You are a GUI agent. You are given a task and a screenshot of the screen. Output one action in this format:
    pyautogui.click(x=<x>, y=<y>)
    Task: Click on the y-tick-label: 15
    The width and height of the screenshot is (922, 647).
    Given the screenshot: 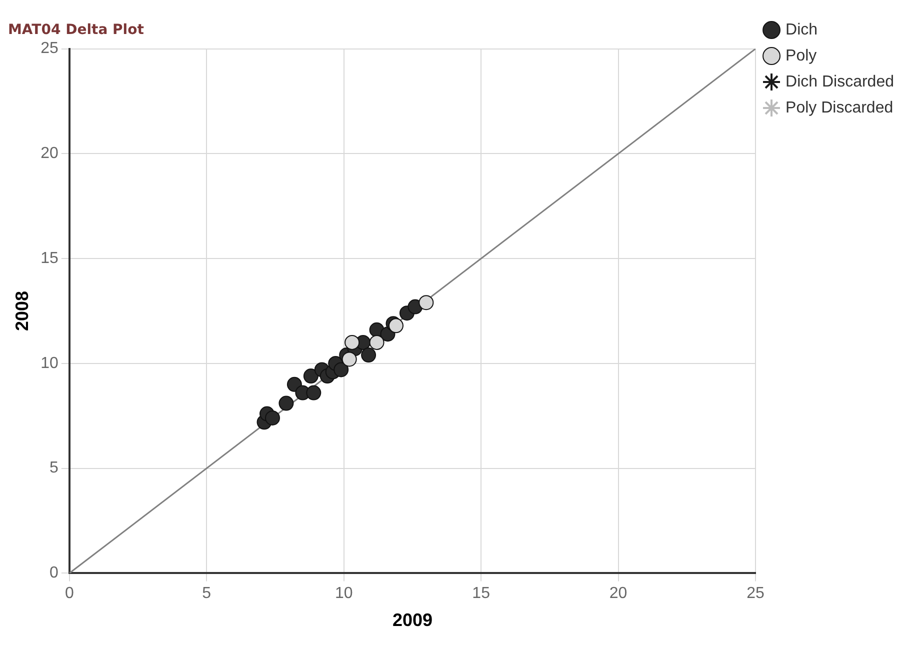 What is the action you would take?
    pyautogui.click(x=49, y=258)
    